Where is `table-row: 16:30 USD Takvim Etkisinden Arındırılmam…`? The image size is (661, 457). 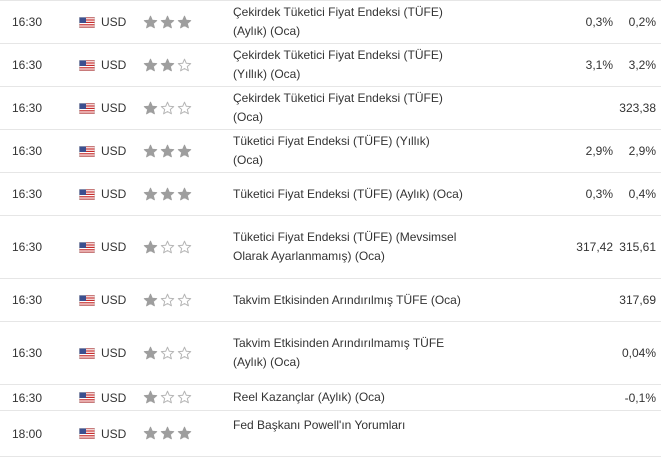
table-row: 16:30 USD Takvim Etkisinden Arındırılmam… is located at coordinates (330, 353).